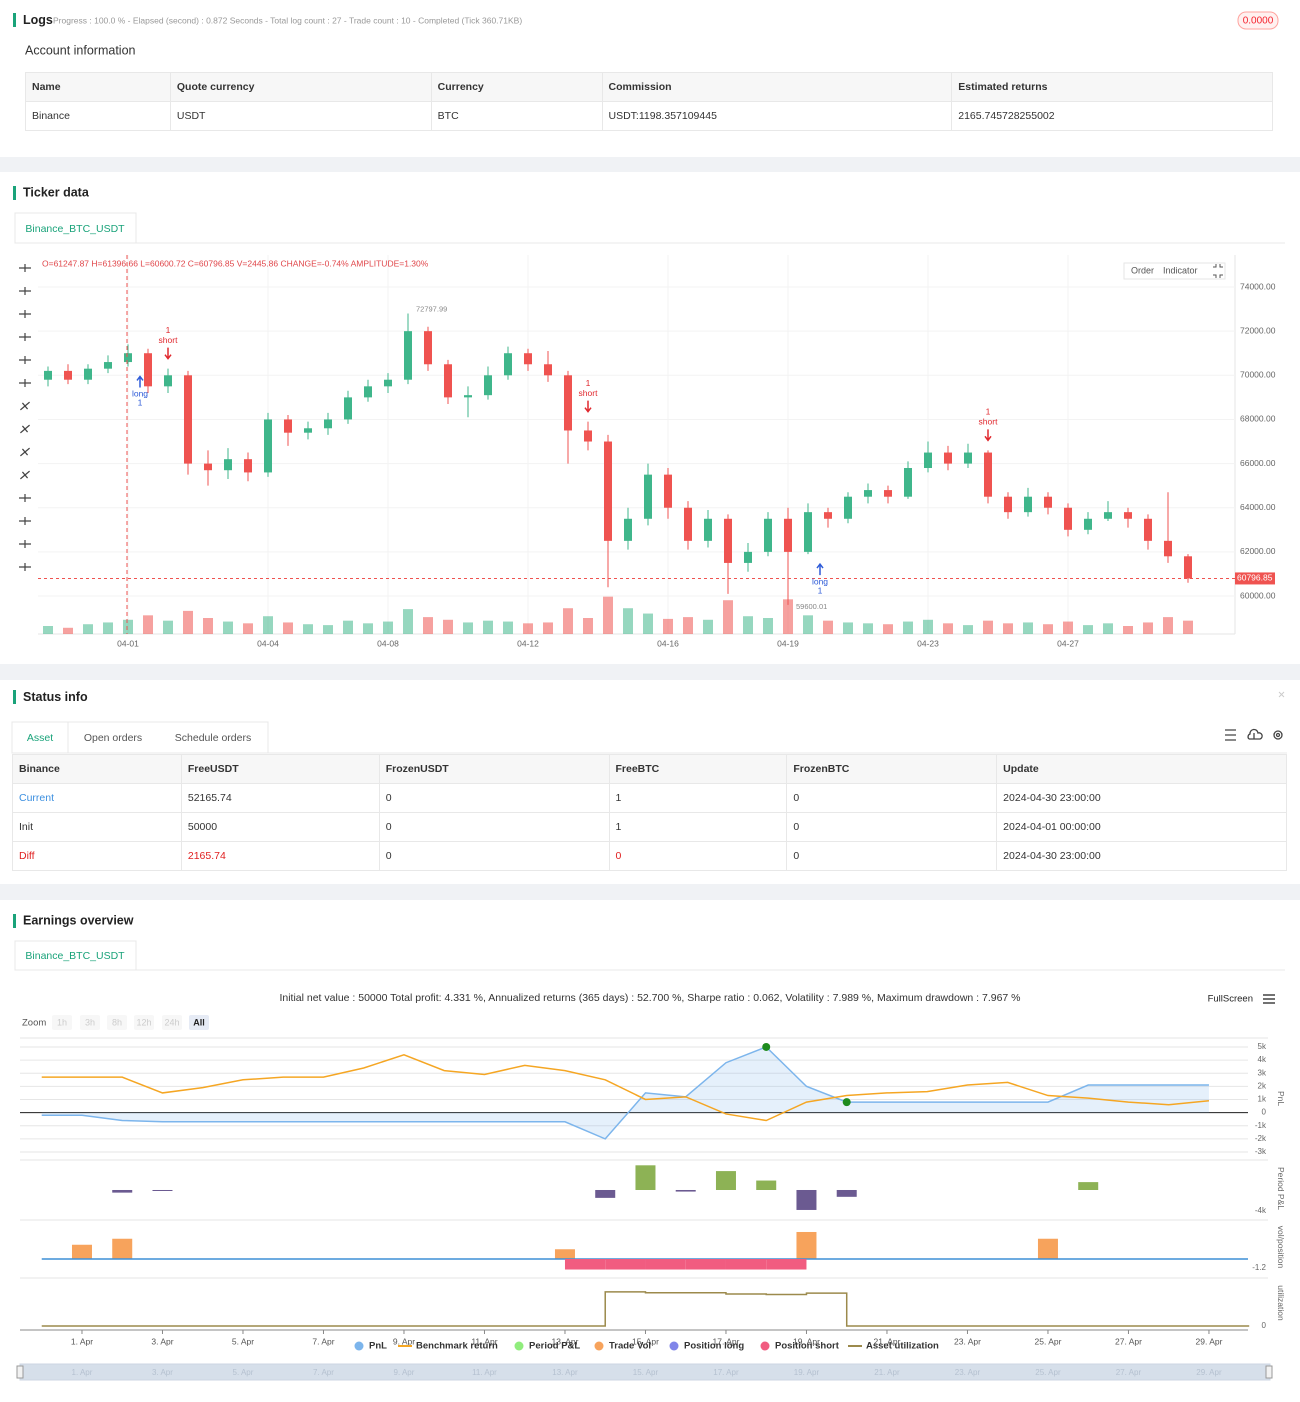 The height and width of the screenshot is (1402, 1300). I want to click on zoom-button-label: 24h, so click(171, 1022).